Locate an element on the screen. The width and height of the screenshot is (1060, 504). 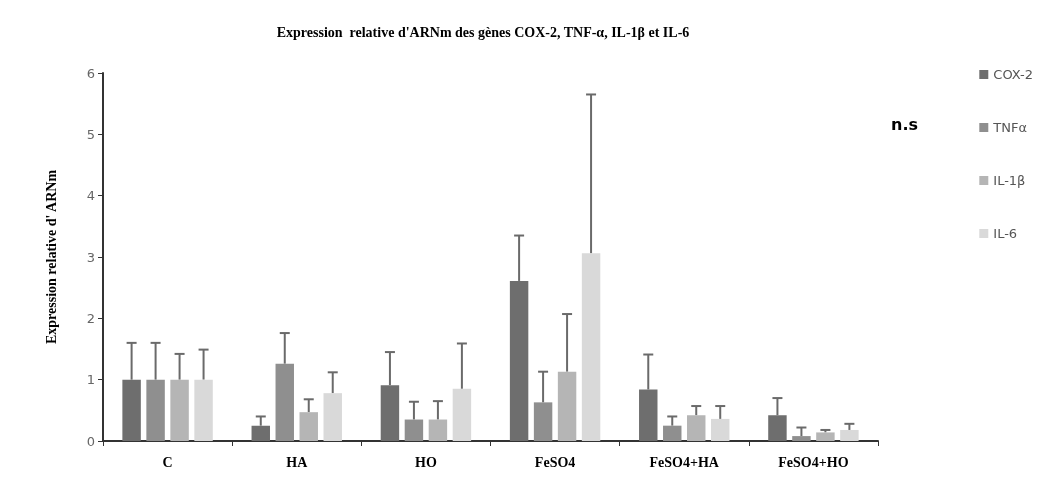
y-tick-label: 4 is located at coordinates (90, 196).